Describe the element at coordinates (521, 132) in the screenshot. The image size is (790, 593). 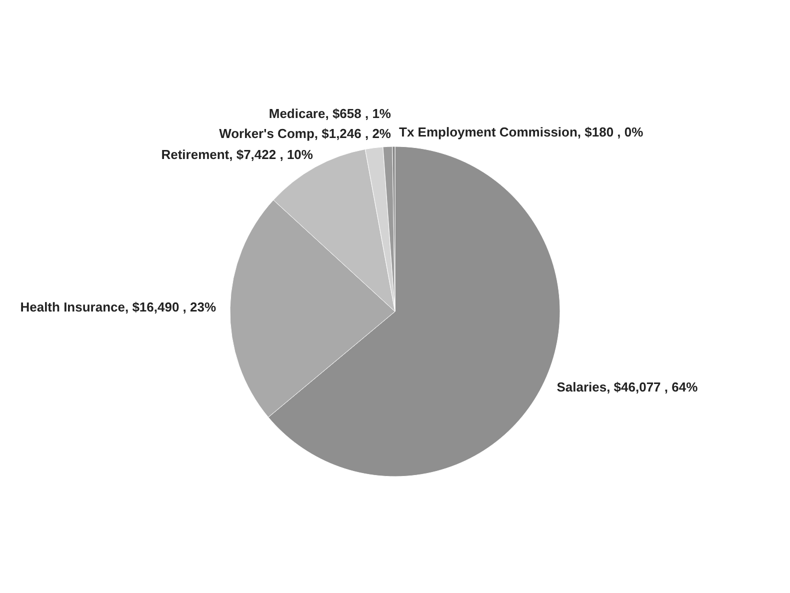
I see `slice-label: Tx Employment Commission, $180 , 0%` at that location.